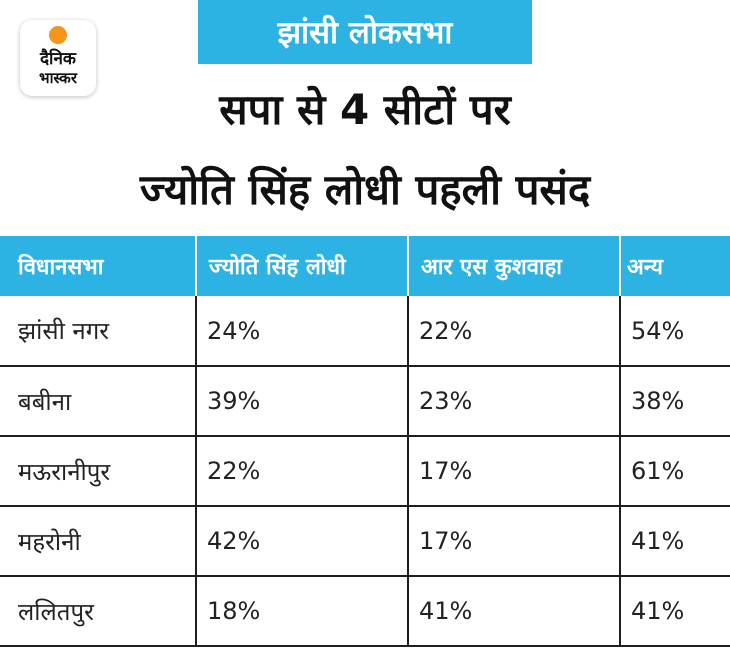  What do you see at coordinates (675, 266) in the screenshot?
I see `header-others: अन्य` at bounding box center [675, 266].